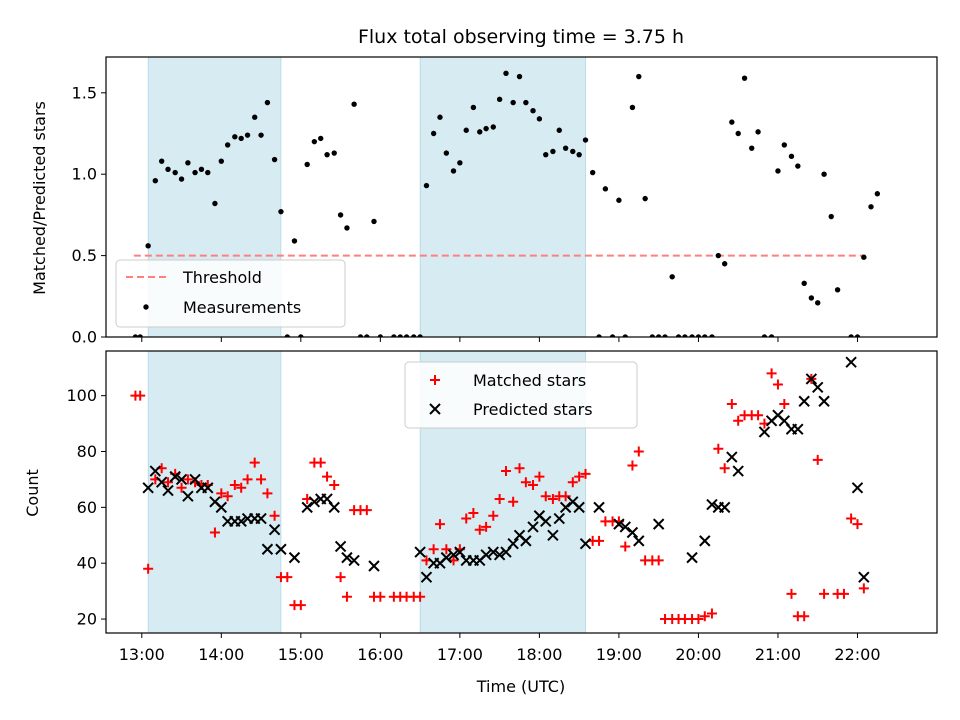 The image size is (960, 720). What do you see at coordinates (857, 654) in the screenshot?
I see `x-tick-label: 22:00` at bounding box center [857, 654].